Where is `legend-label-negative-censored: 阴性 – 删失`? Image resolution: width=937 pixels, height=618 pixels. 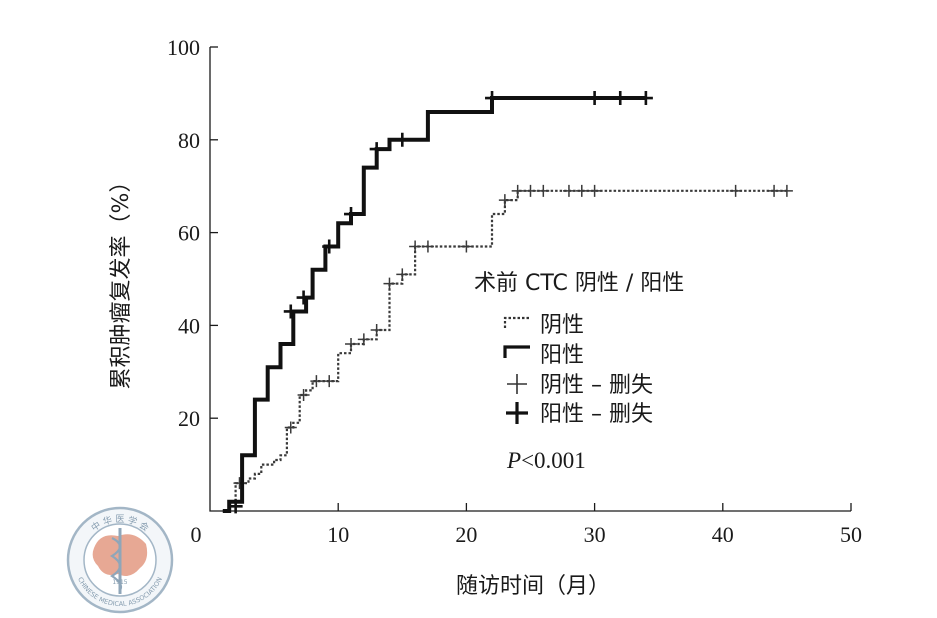
legend-label-negative-censored: 阴性 – 删失 is located at coordinates (596, 385).